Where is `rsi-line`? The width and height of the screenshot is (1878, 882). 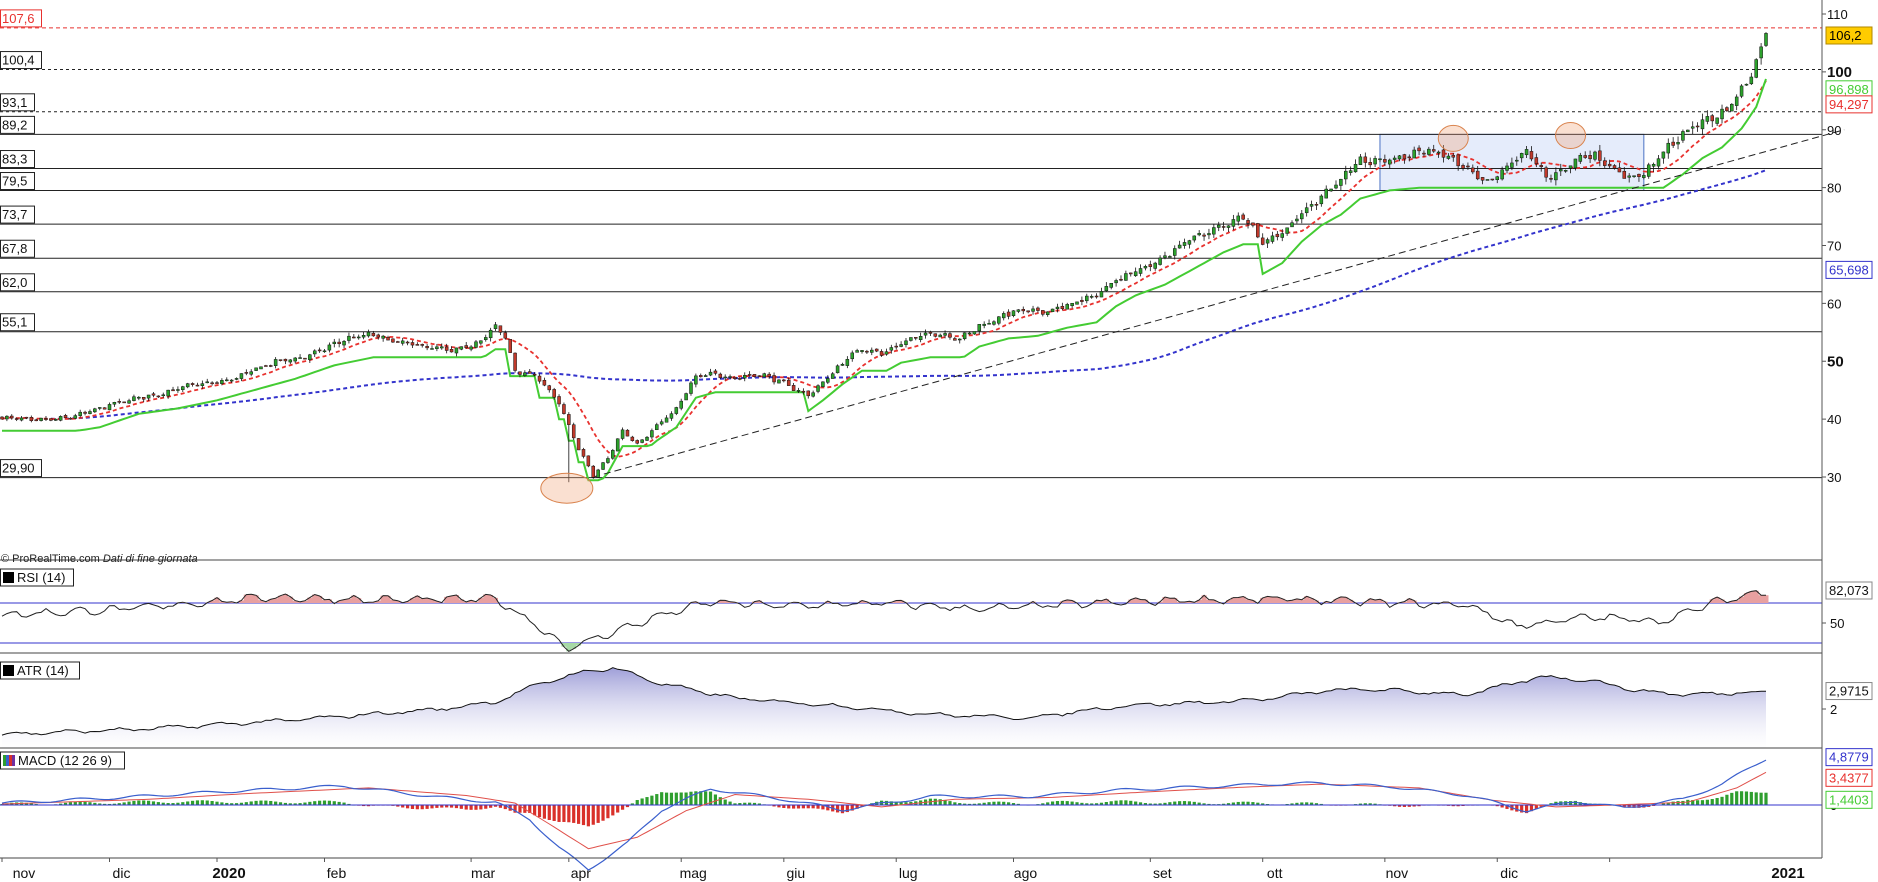 rsi-line is located at coordinates (884, 621).